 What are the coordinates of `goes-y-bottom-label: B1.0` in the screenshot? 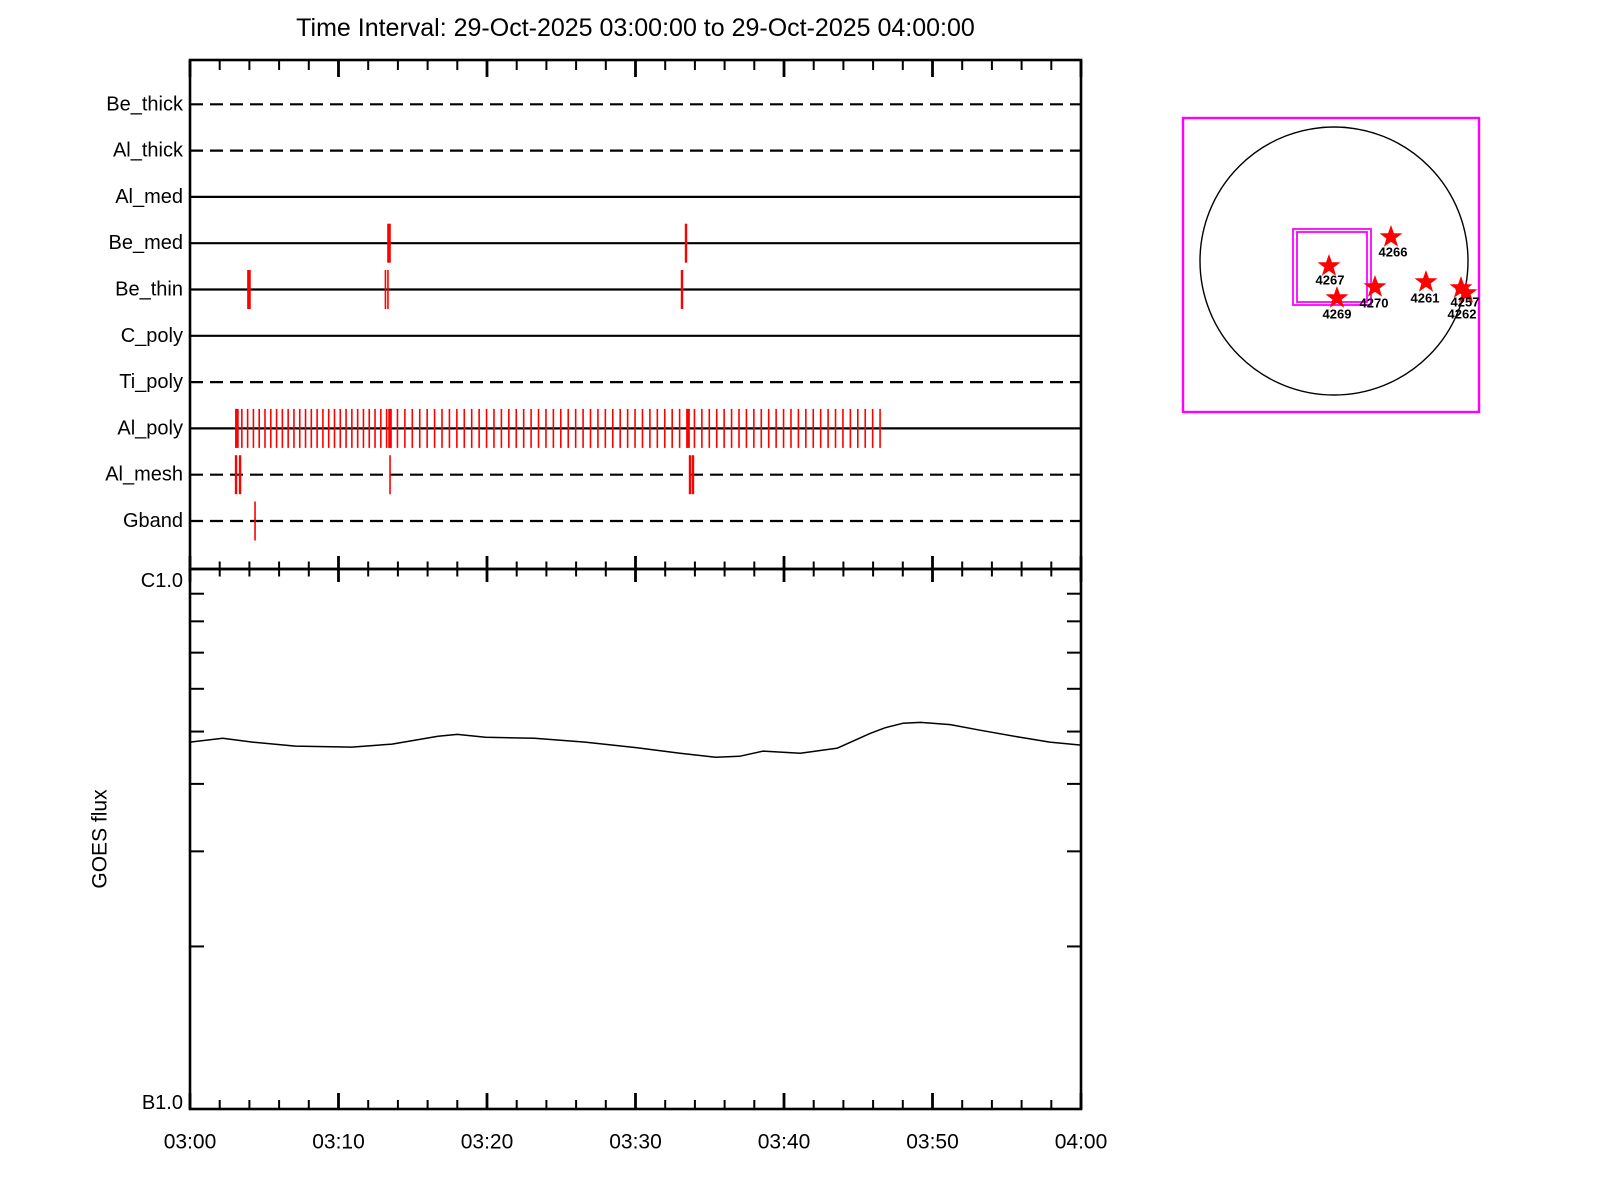 It's located at (162, 1103).